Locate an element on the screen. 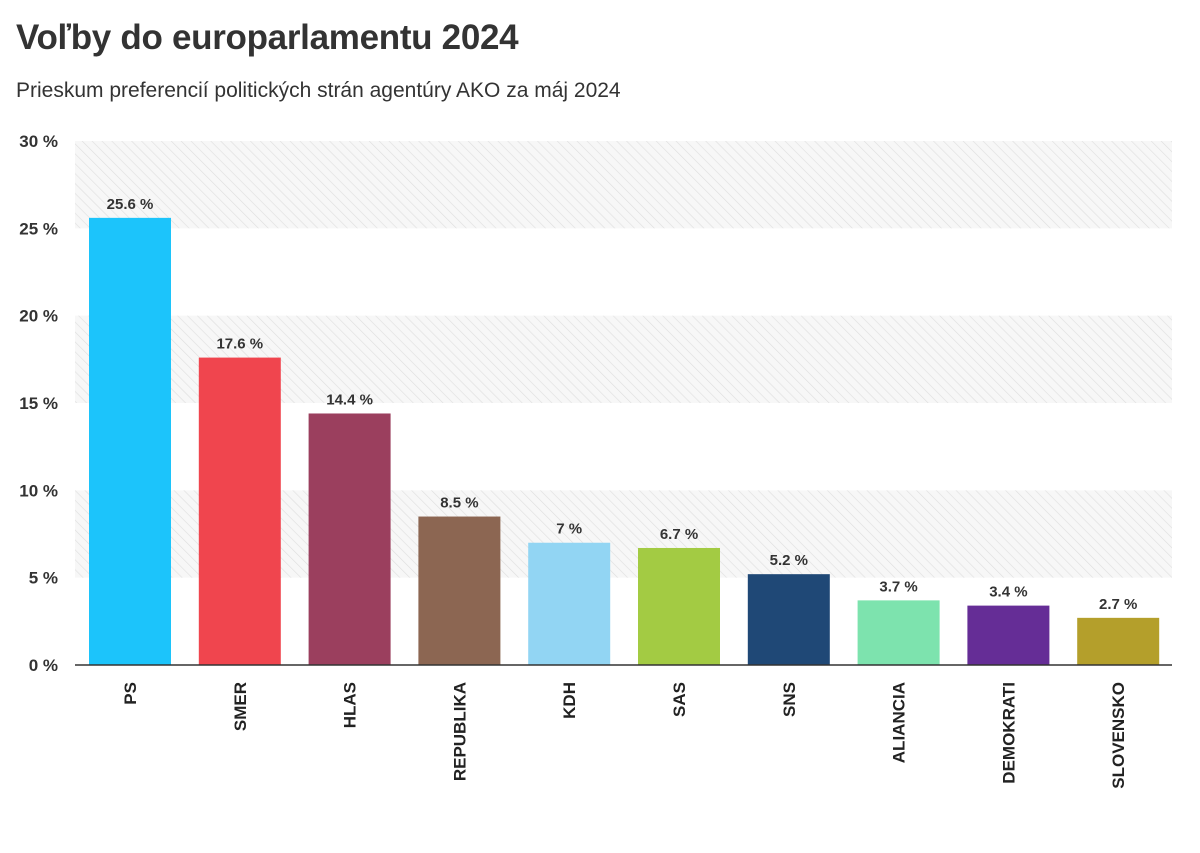 The image size is (1200, 853). x-tick-label: KDH is located at coordinates (569, 700).